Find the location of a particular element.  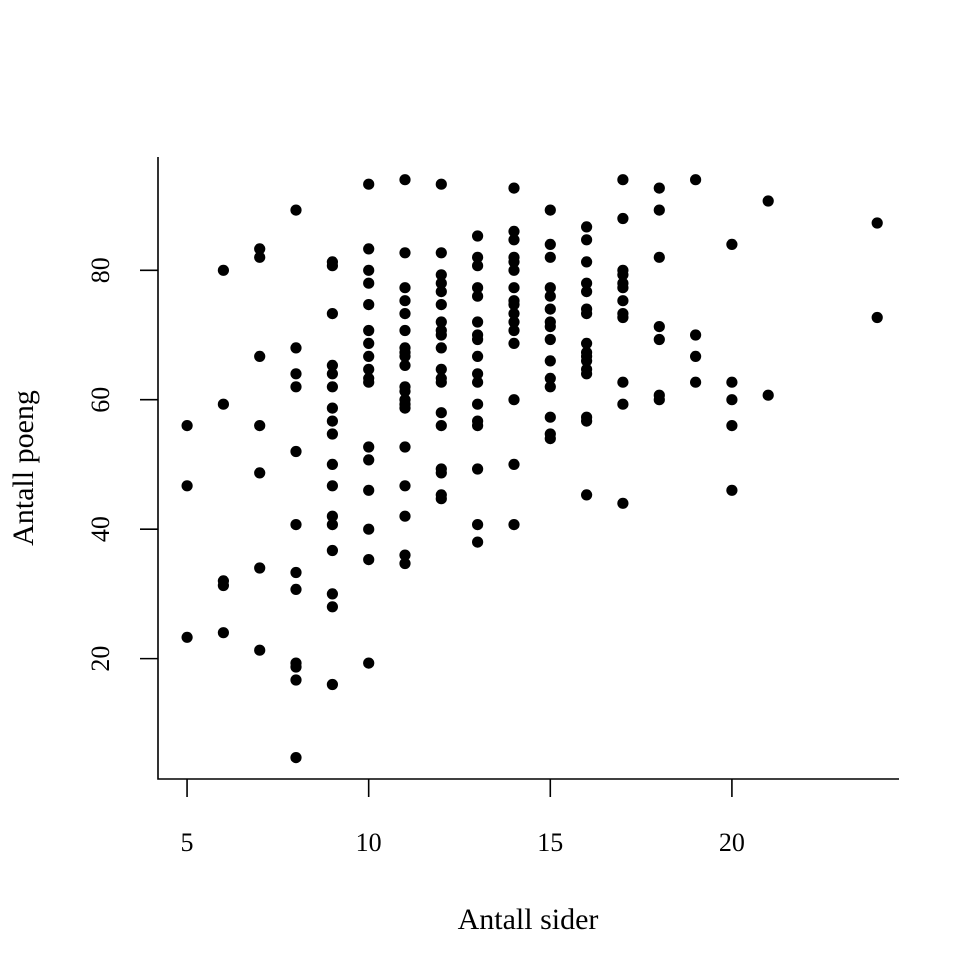

x-tick-label: 15 is located at coordinates (550, 842).